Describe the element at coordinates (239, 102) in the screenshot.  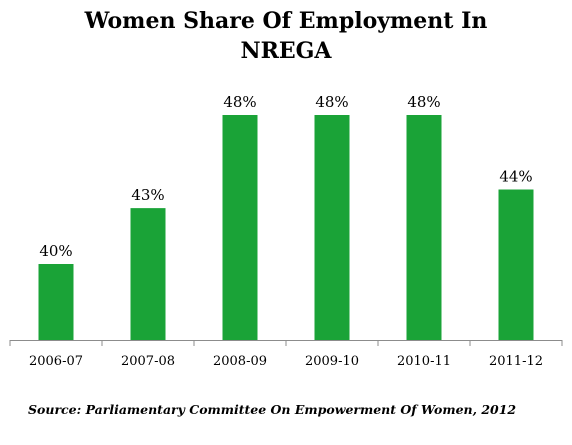
I see `data-label-2008-09: 48%` at that location.